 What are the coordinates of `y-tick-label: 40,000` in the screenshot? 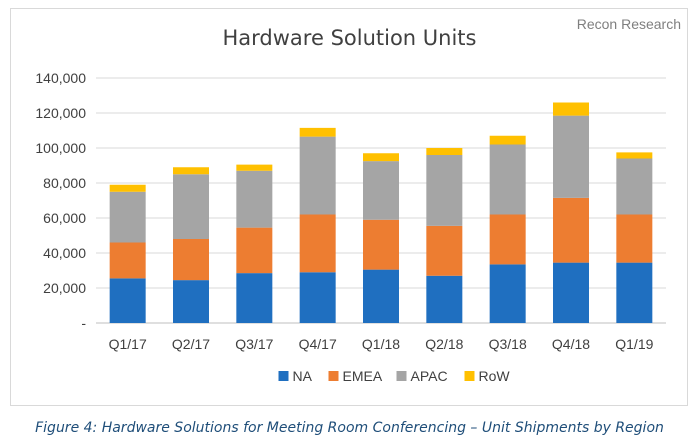 It's located at (64, 253).